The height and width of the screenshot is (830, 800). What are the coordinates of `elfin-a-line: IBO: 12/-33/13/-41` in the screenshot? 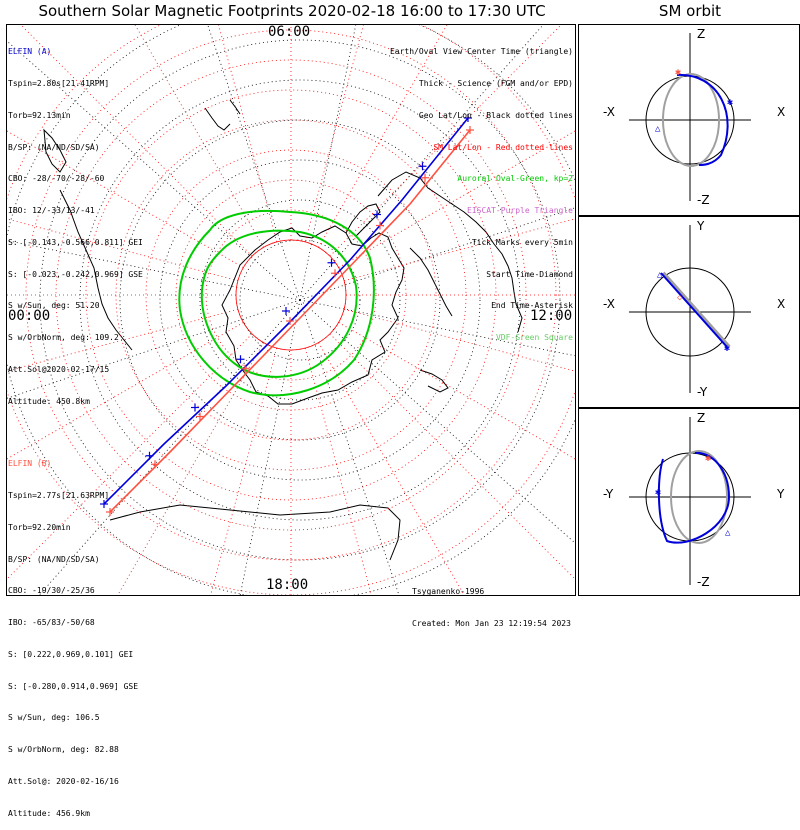 It's located at (51, 211).